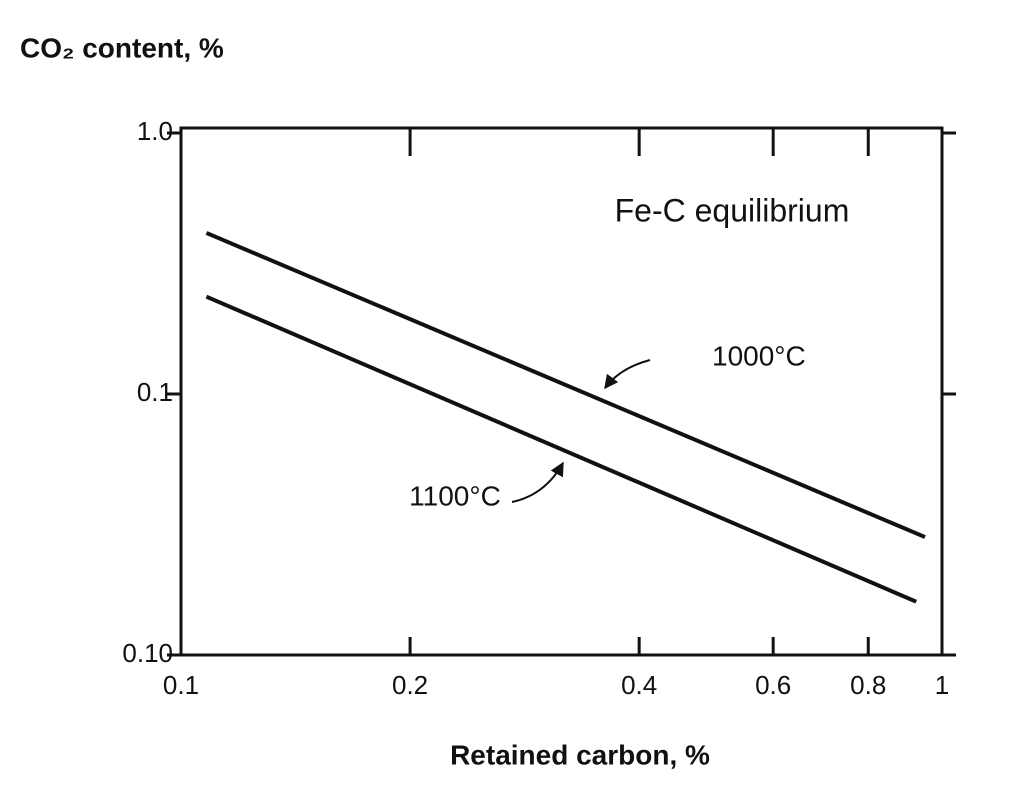 This screenshot has height=793, width=1030. What do you see at coordinates (155, 392) in the screenshot?
I see `y-tick-label: 0.1` at bounding box center [155, 392].